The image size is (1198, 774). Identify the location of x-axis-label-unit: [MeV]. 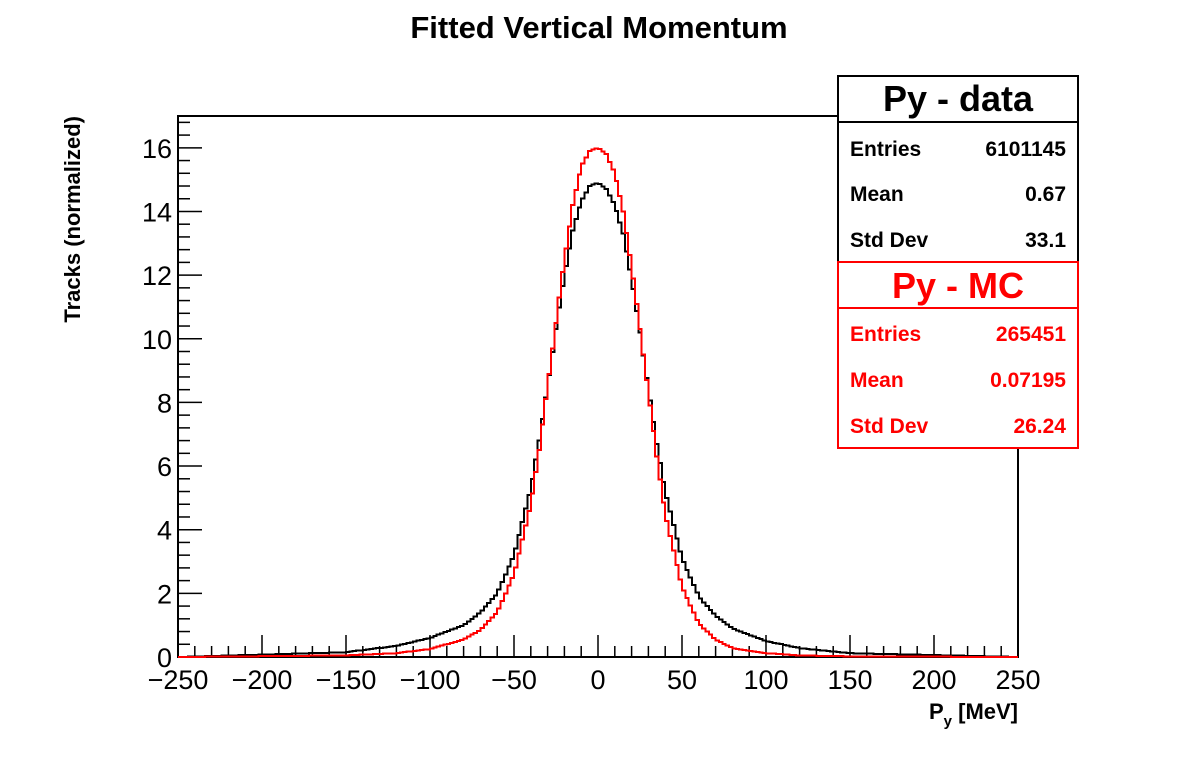
(985, 711).